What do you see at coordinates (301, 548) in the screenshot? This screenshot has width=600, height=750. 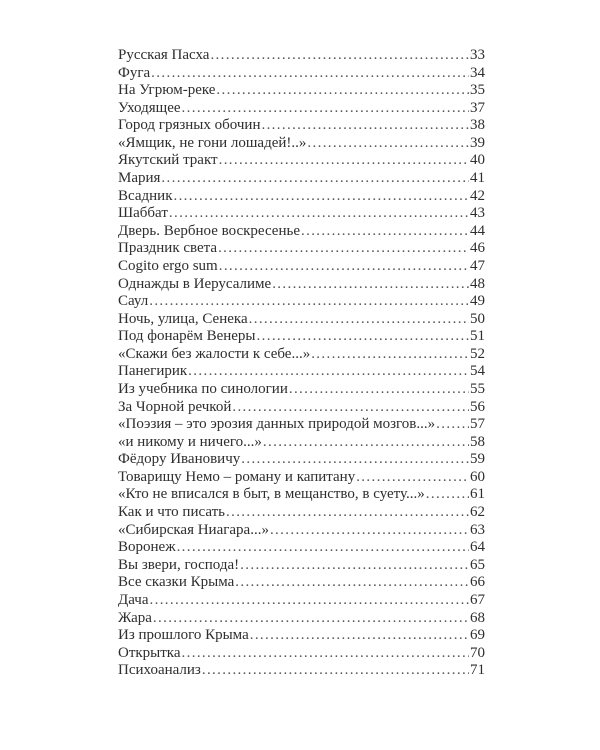 I see `toc-entry: Воронеж 64` at bounding box center [301, 548].